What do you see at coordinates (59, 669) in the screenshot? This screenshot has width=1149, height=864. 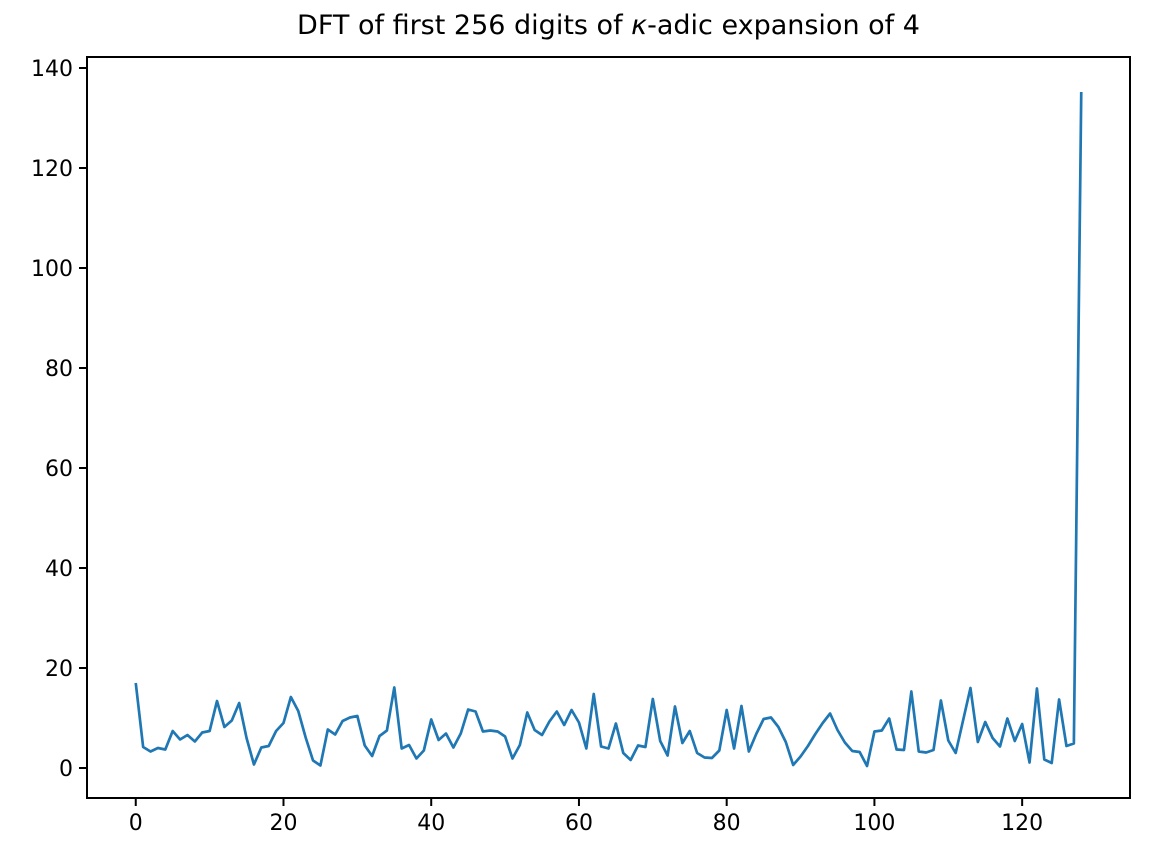 I see `y-tick-label: 20` at bounding box center [59, 669].